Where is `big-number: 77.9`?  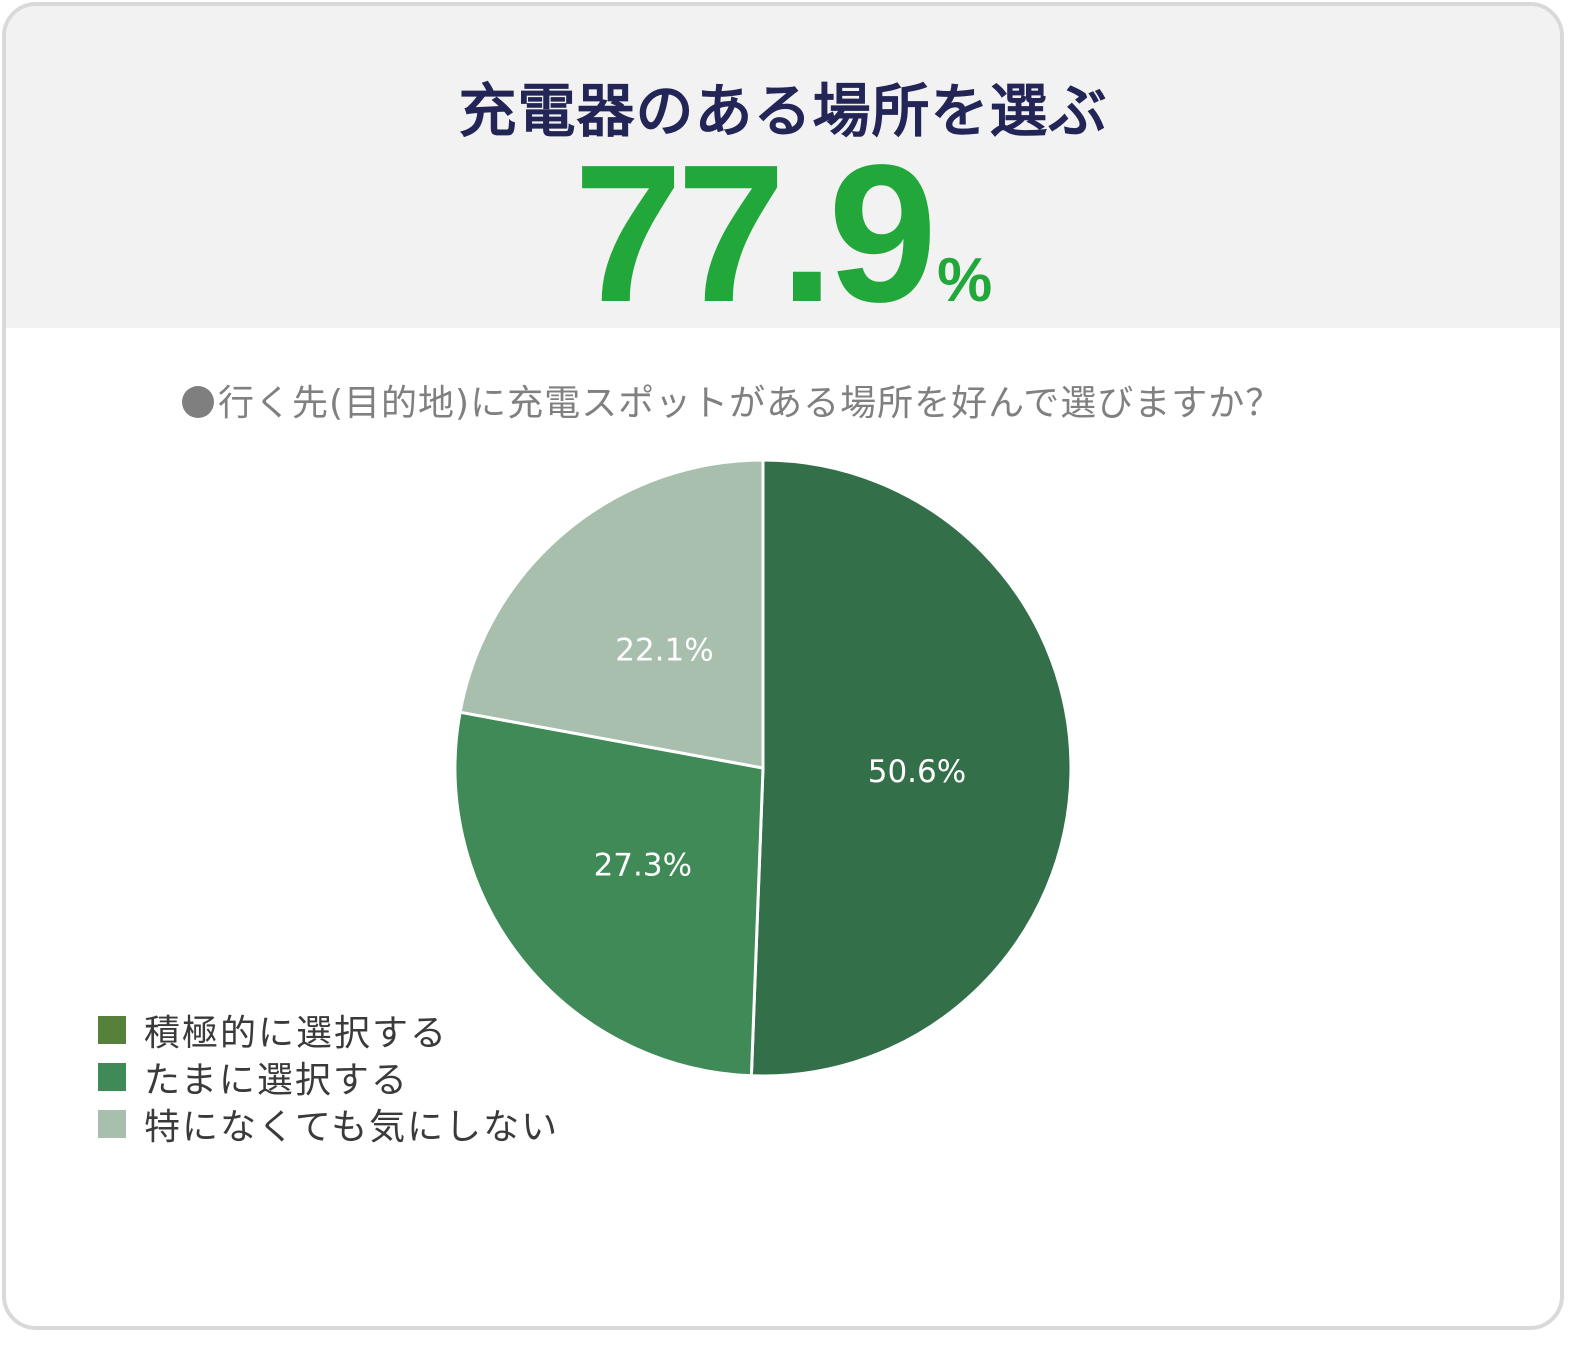 big-number: 77.9 is located at coordinates (755, 233).